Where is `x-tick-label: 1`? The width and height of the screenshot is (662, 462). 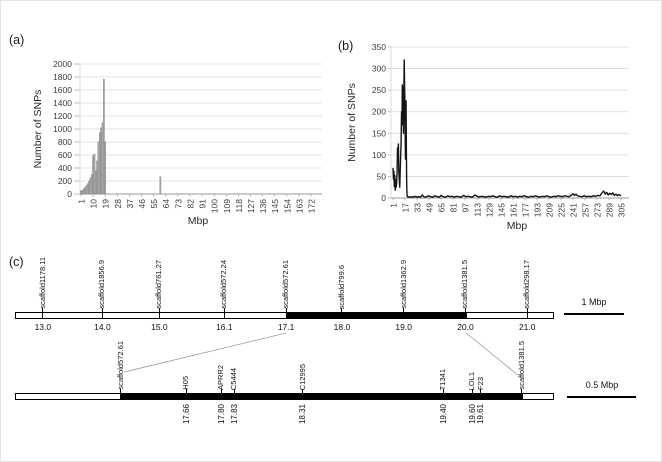
x-tick-label: 1 is located at coordinates (82, 201).